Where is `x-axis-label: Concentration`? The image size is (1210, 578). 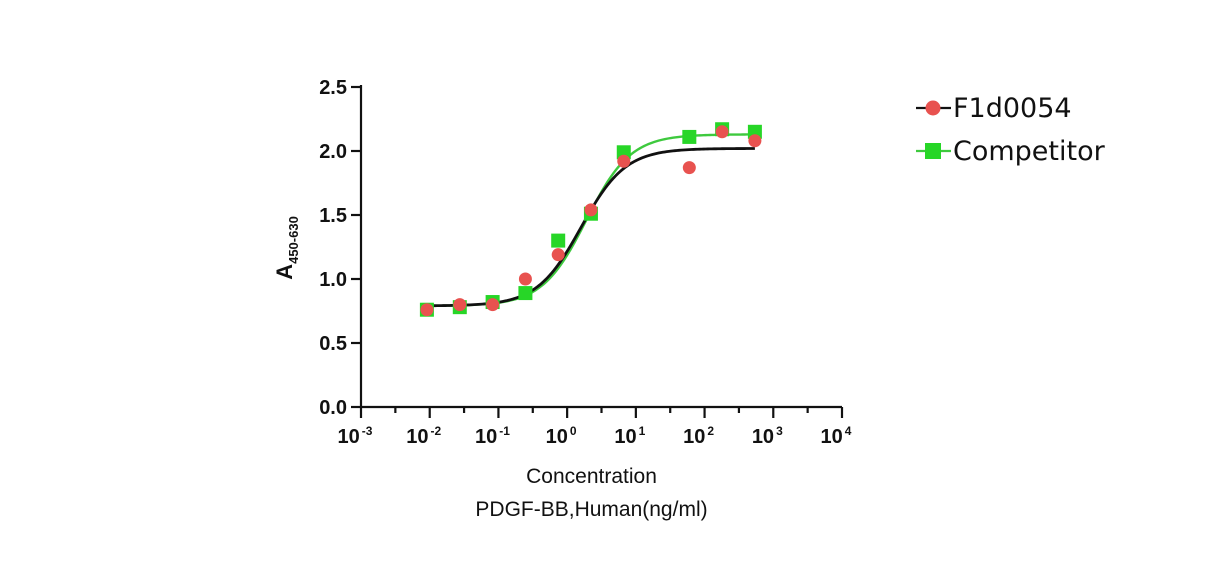
x-axis-label: Concentration is located at coordinates (591, 476).